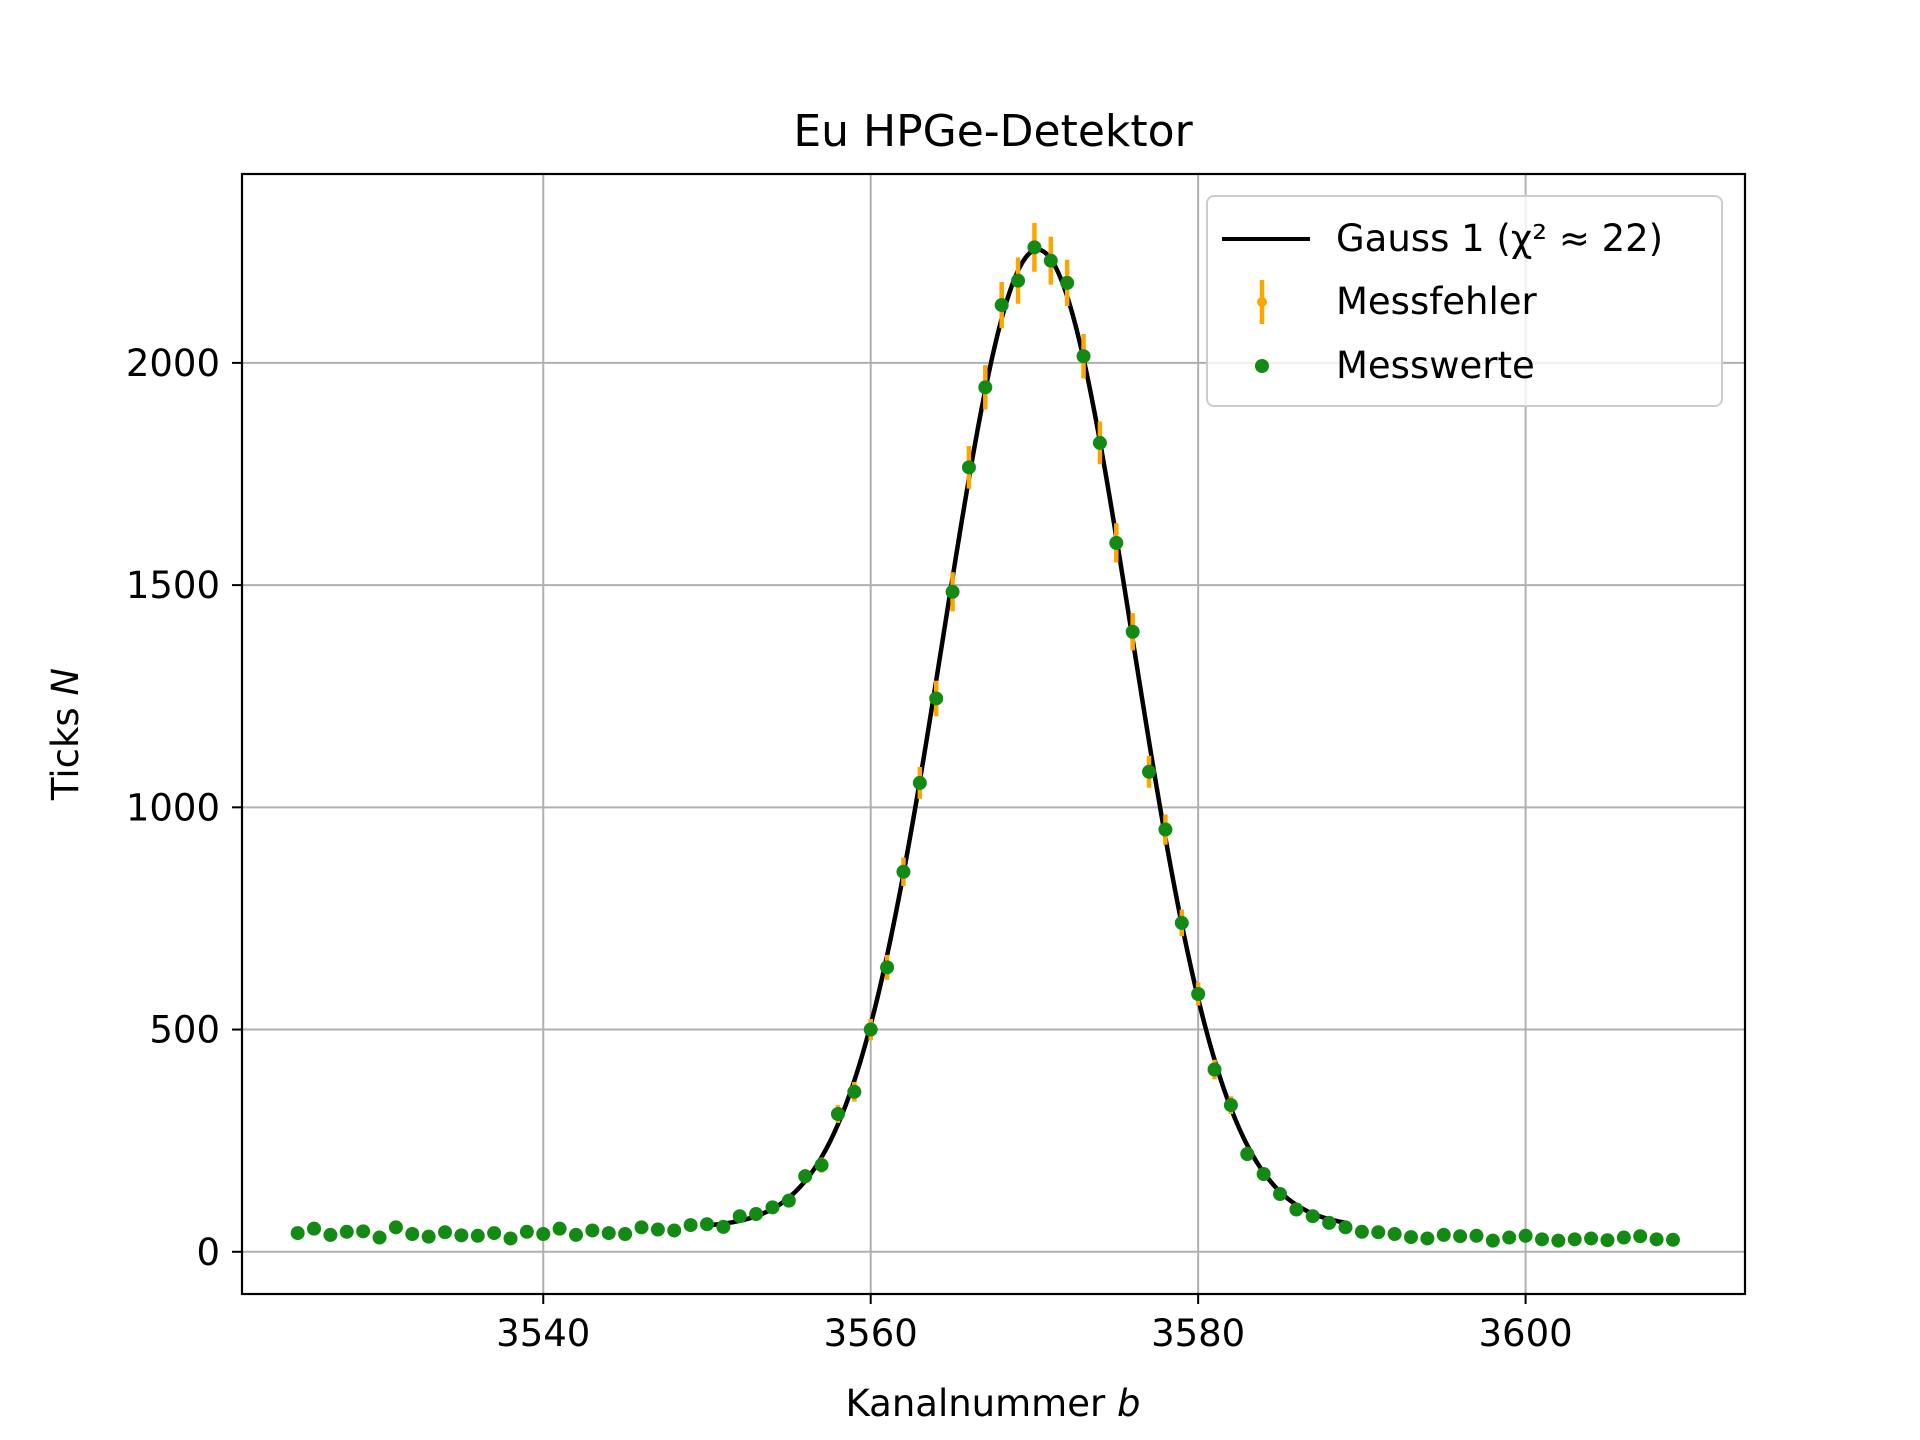 The width and height of the screenshot is (1920, 1440). Describe the element at coordinates (65, 754) in the screenshot. I see `y-axis-label-text: Ticks` at that location.